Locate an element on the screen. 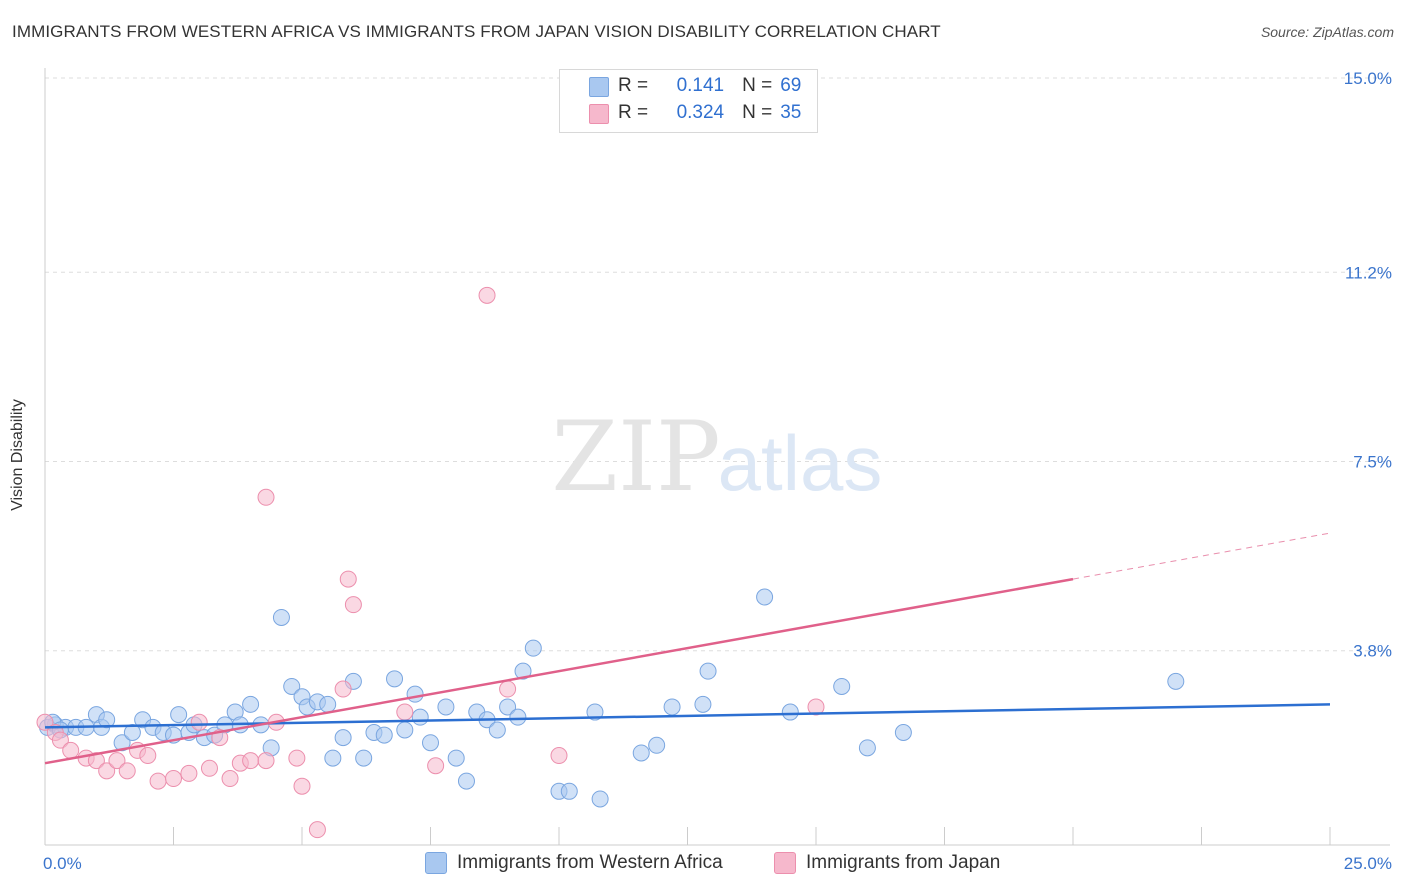 This screenshot has width=1406, height=892. watermark: ZIP atlas is located at coordinates (716, 457).